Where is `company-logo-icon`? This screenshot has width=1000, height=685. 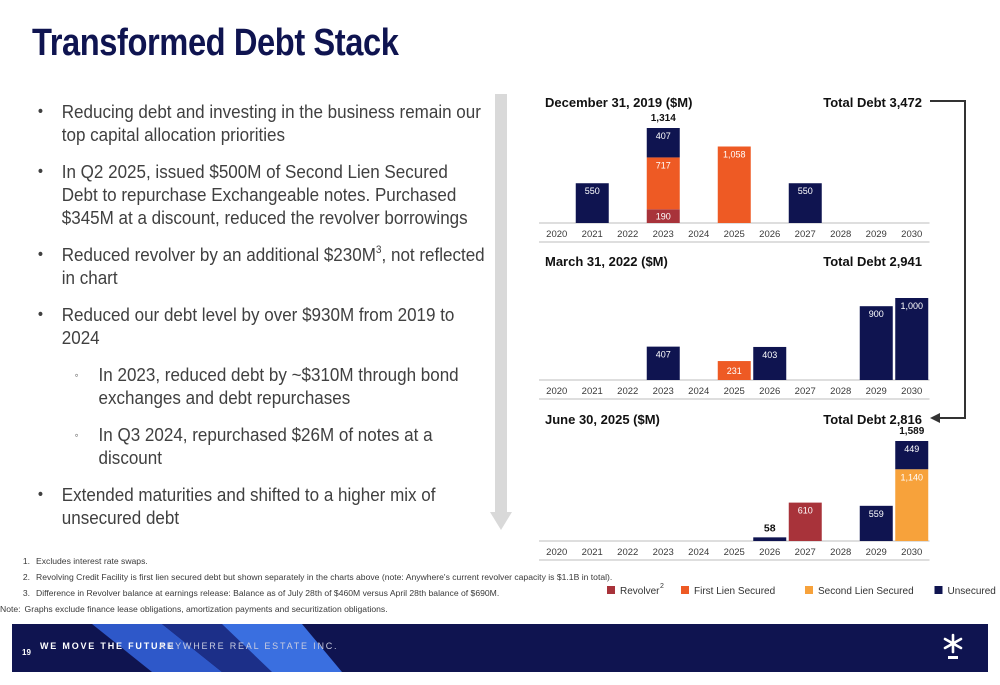
company-logo-icon is located at coordinates (953, 646).